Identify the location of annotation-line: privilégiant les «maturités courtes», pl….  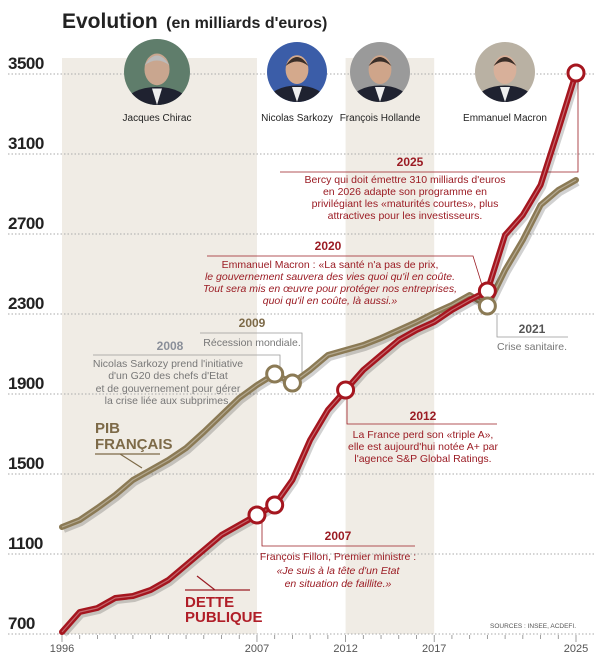
(405, 204).